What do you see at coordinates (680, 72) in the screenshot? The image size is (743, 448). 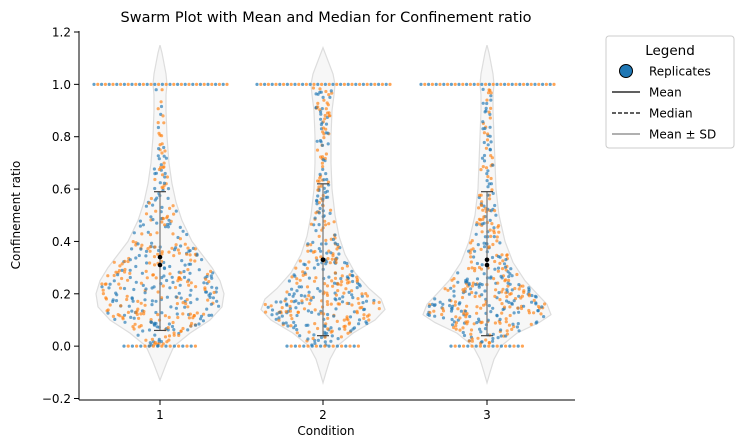 I see `legend-label-replicates: Replicates` at bounding box center [680, 72].